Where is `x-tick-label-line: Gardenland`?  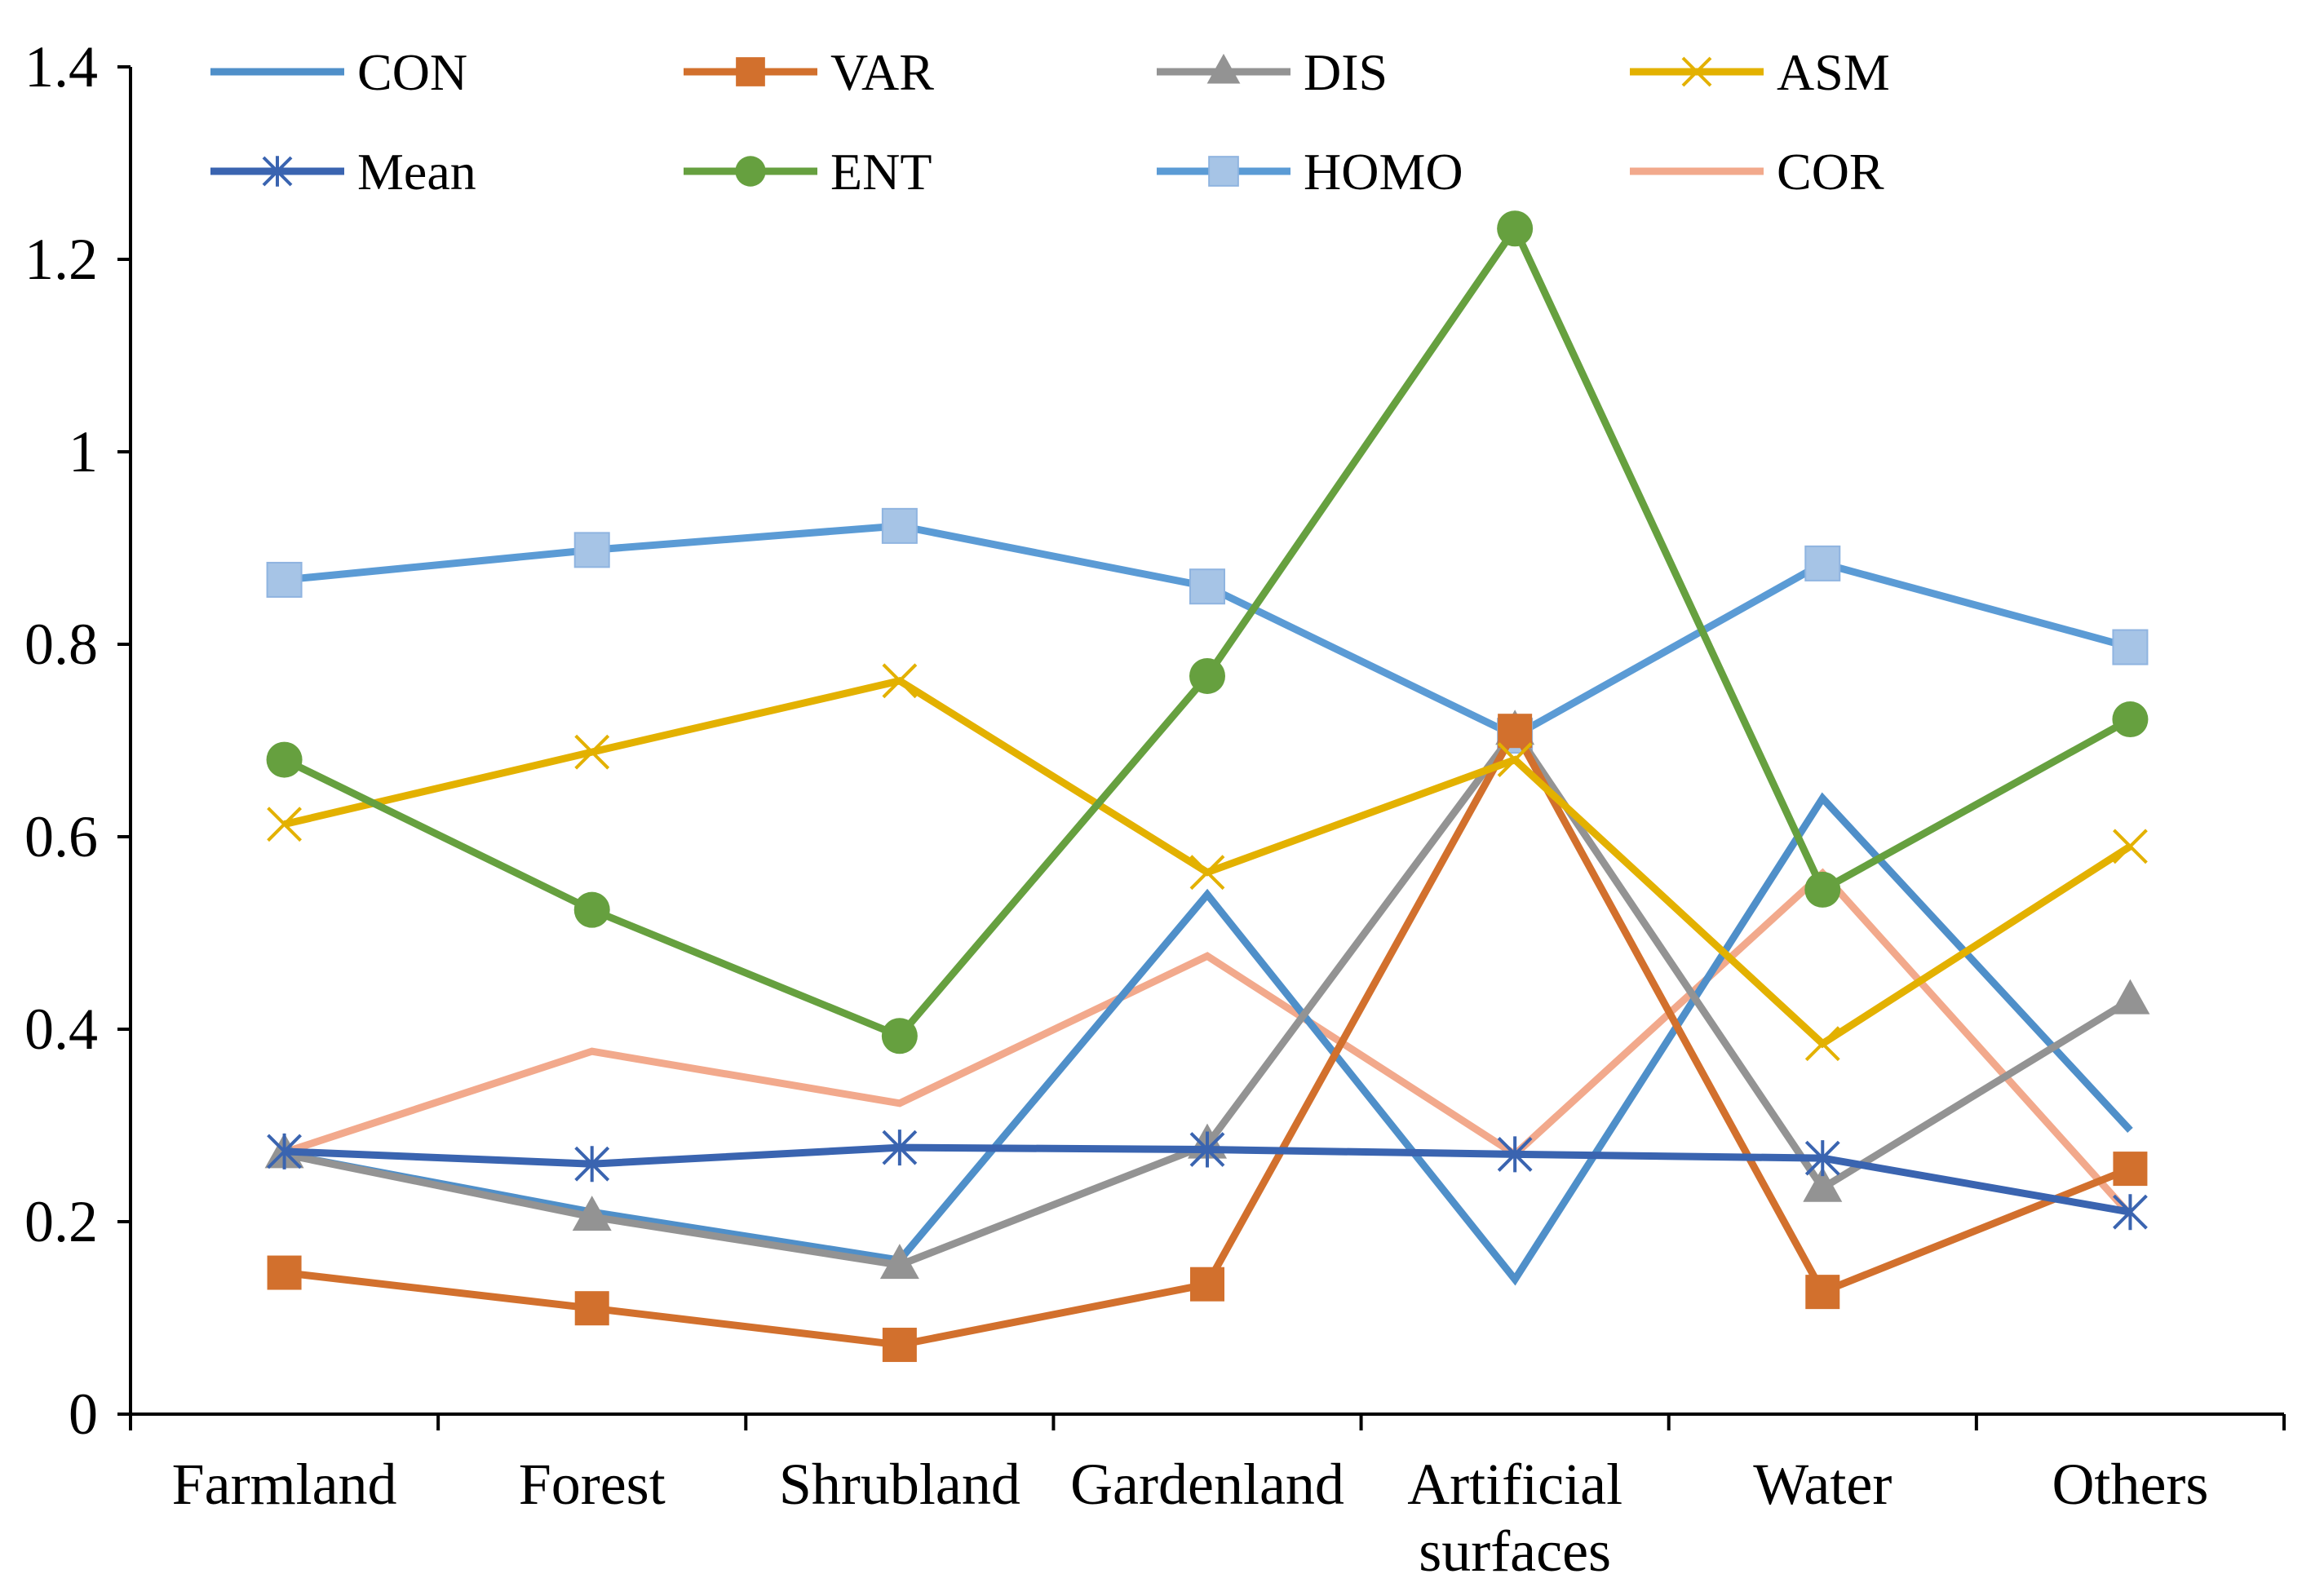
x-tick-label-line: Gardenland is located at coordinates (1207, 1484).